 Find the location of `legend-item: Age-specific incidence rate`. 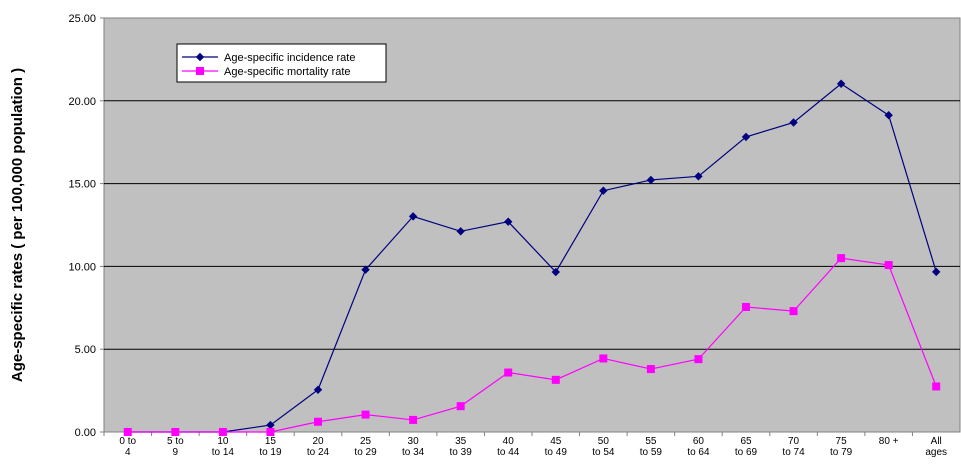

legend-item: Age-specific incidence rate is located at coordinates (268, 58).